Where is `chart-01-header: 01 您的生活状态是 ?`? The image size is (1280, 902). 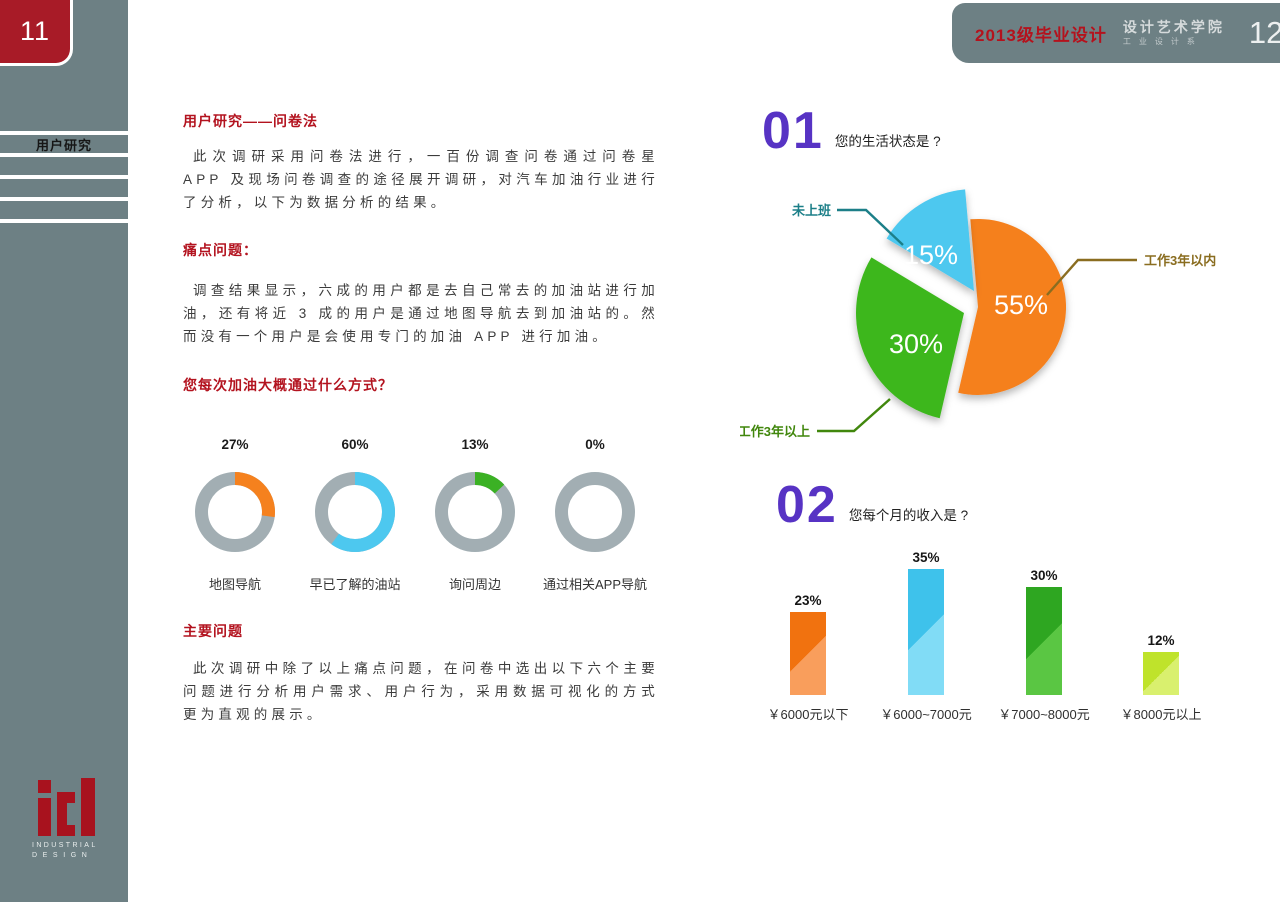 chart-01-header: 01 您的生活状态是 ? is located at coordinates (851, 131).